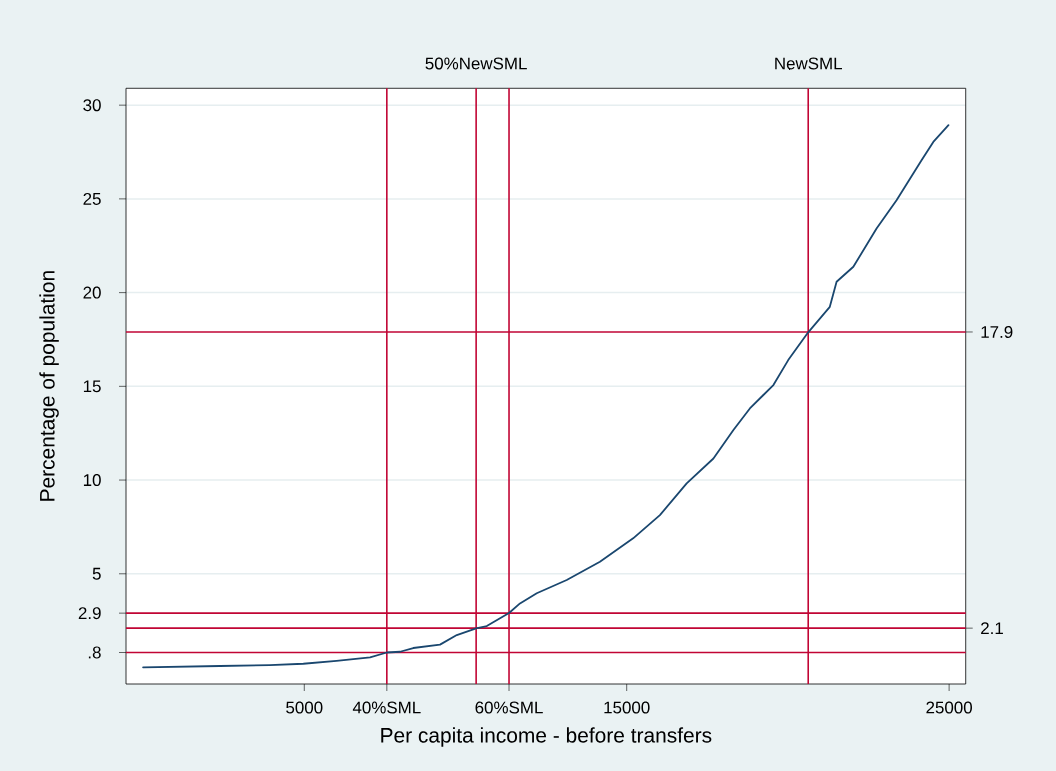 The width and height of the screenshot is (1056, 771). Describe the element at coordinates (96, 573) in the screenshot. I see `y-tick-label: 5` at that location.